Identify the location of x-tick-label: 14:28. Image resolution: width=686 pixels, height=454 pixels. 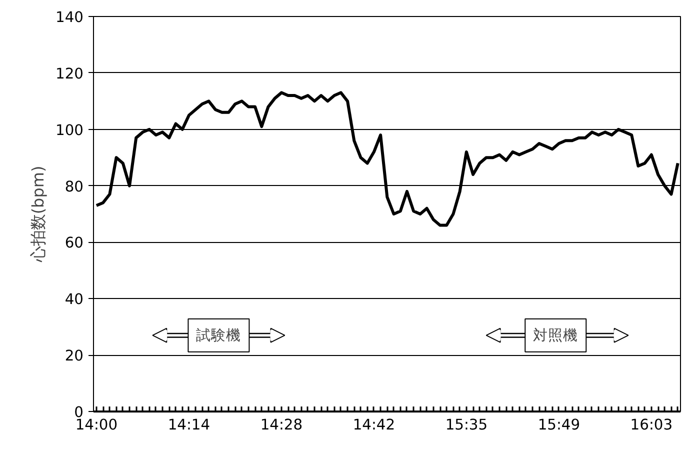
(281, 425).